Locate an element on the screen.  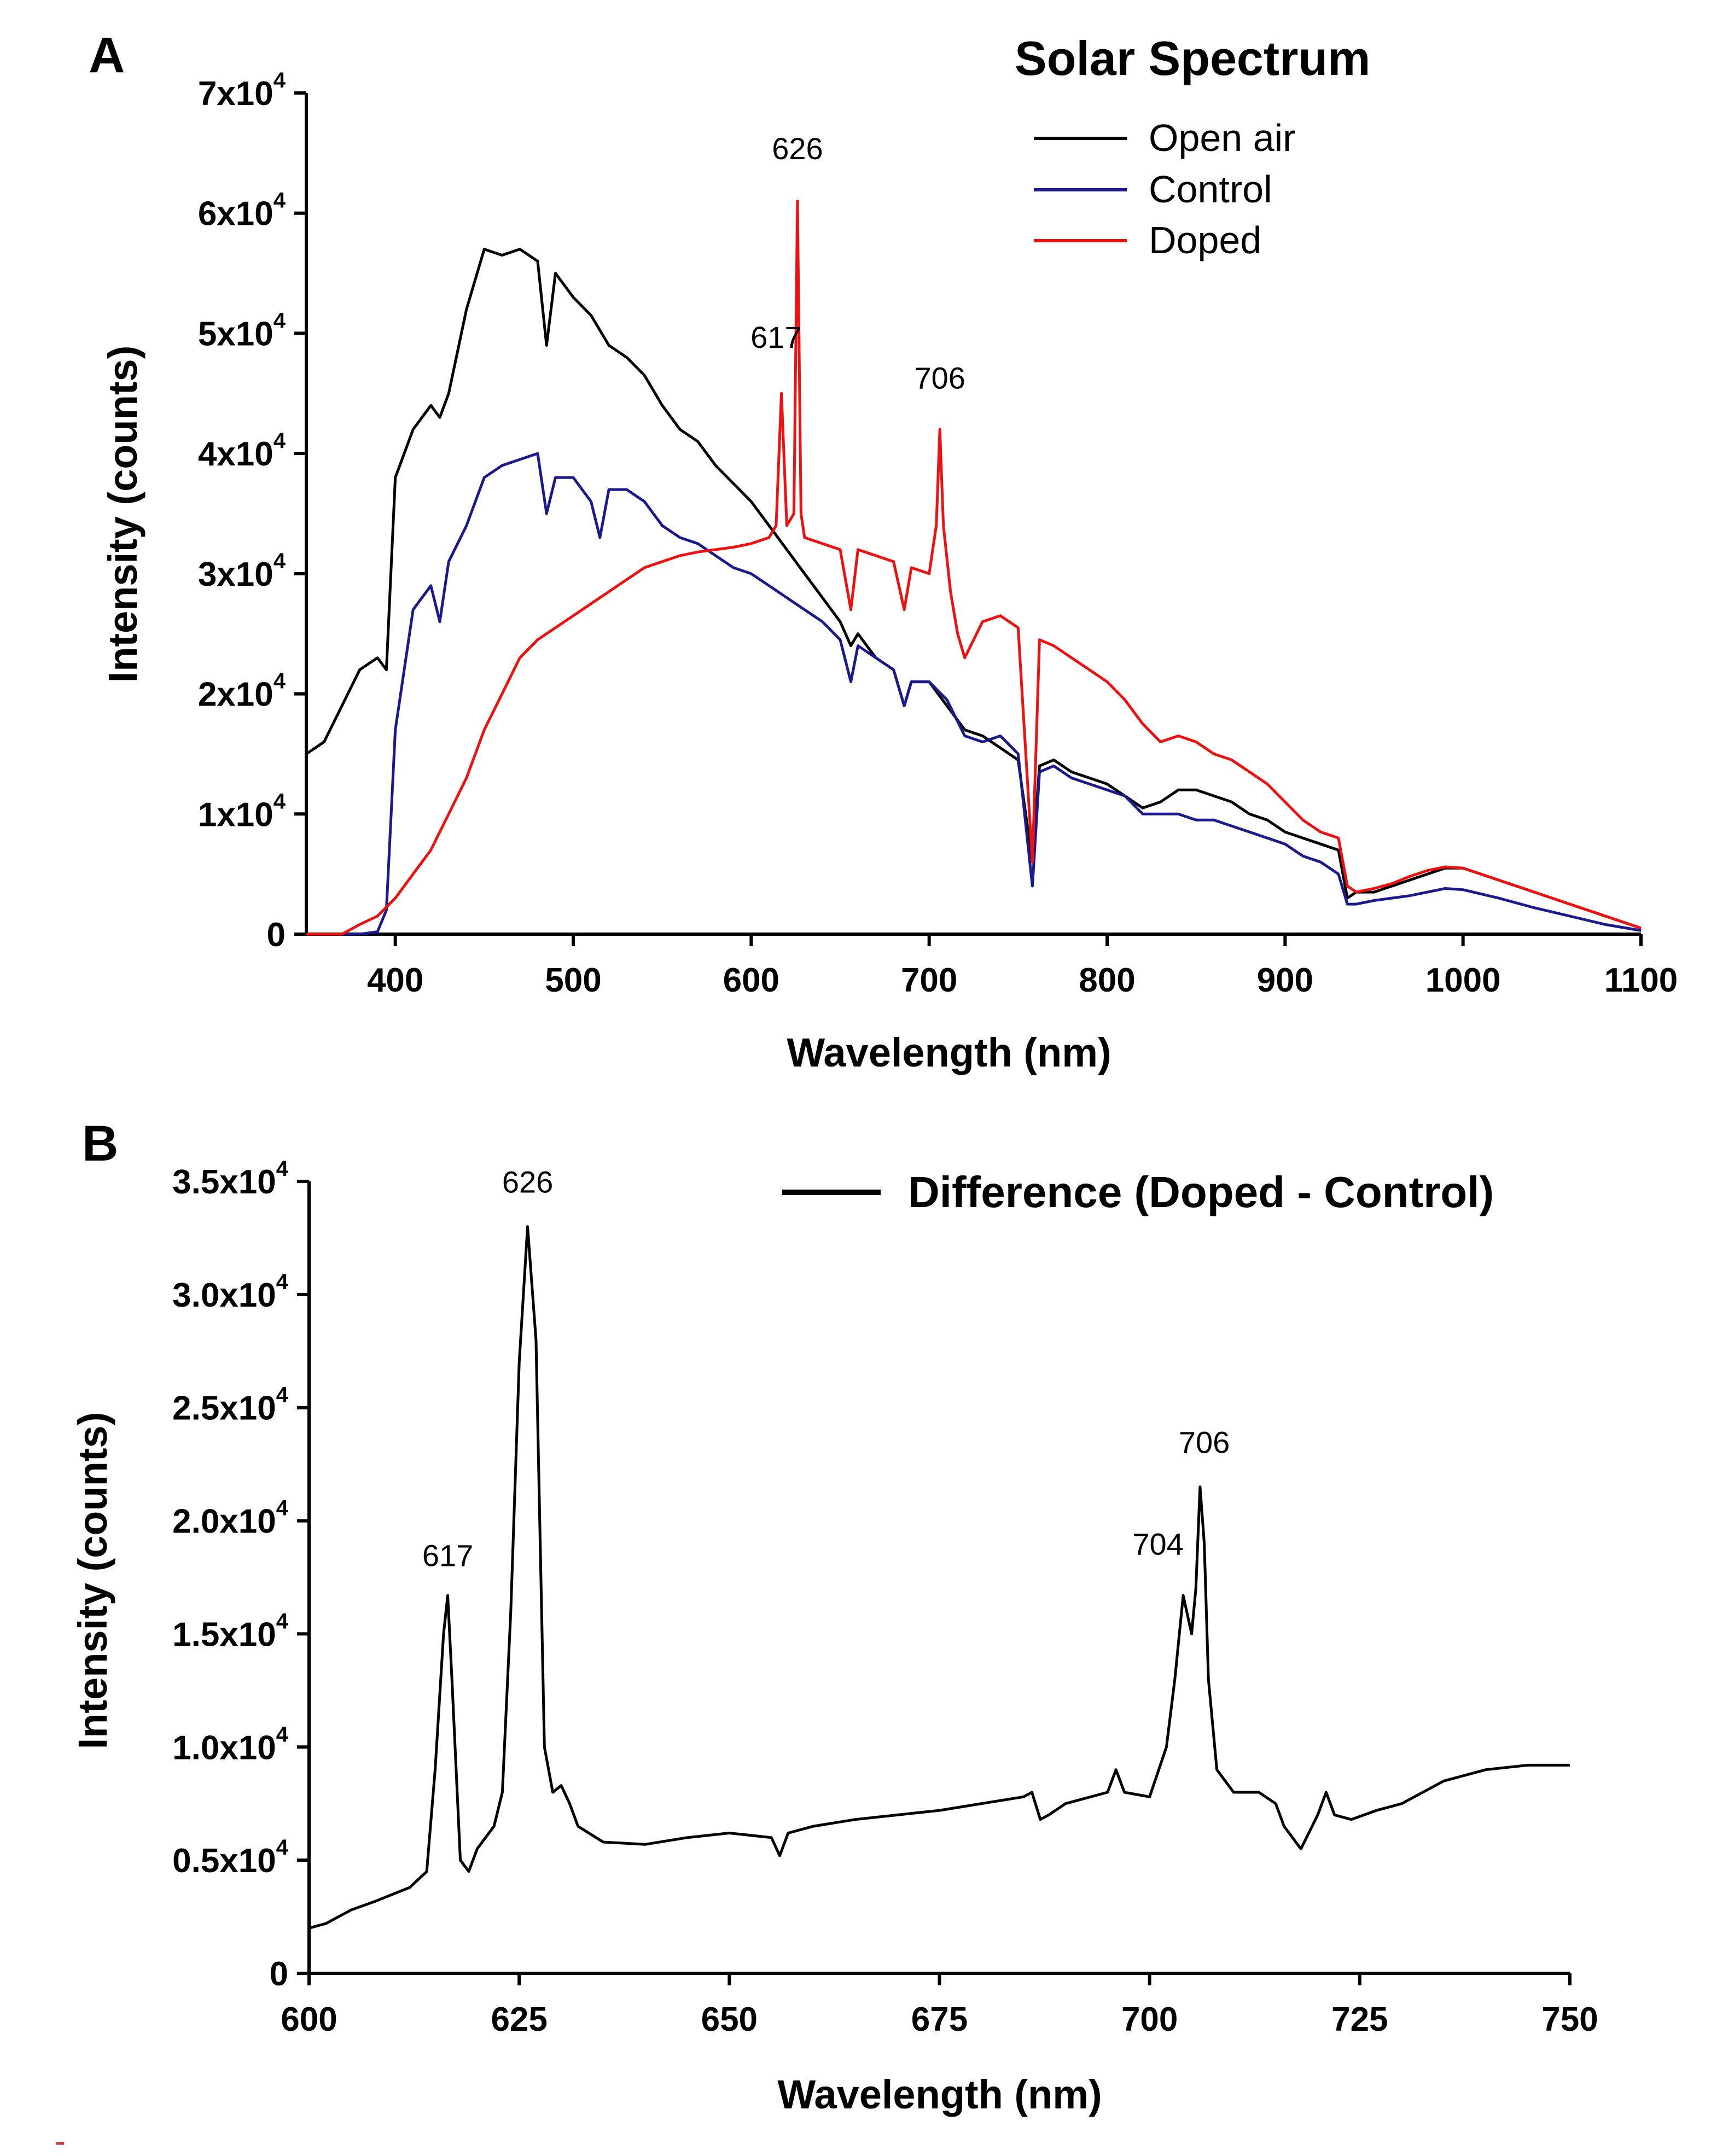
panel-a-x-axis-title: Wavelength (nm) is located at coordinates (949, 1052).